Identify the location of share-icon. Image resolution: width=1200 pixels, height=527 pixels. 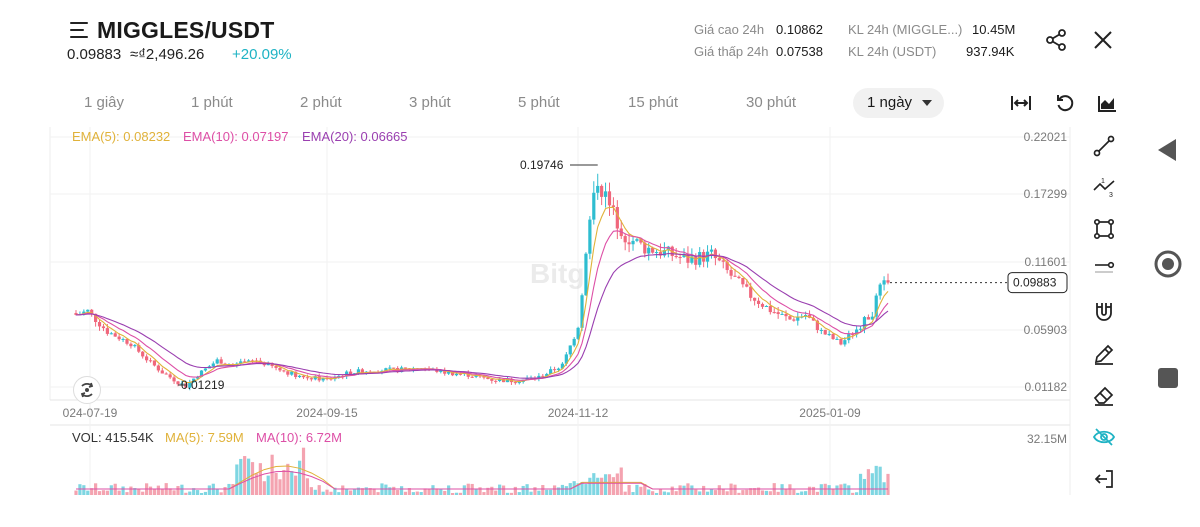
(1056, 40).